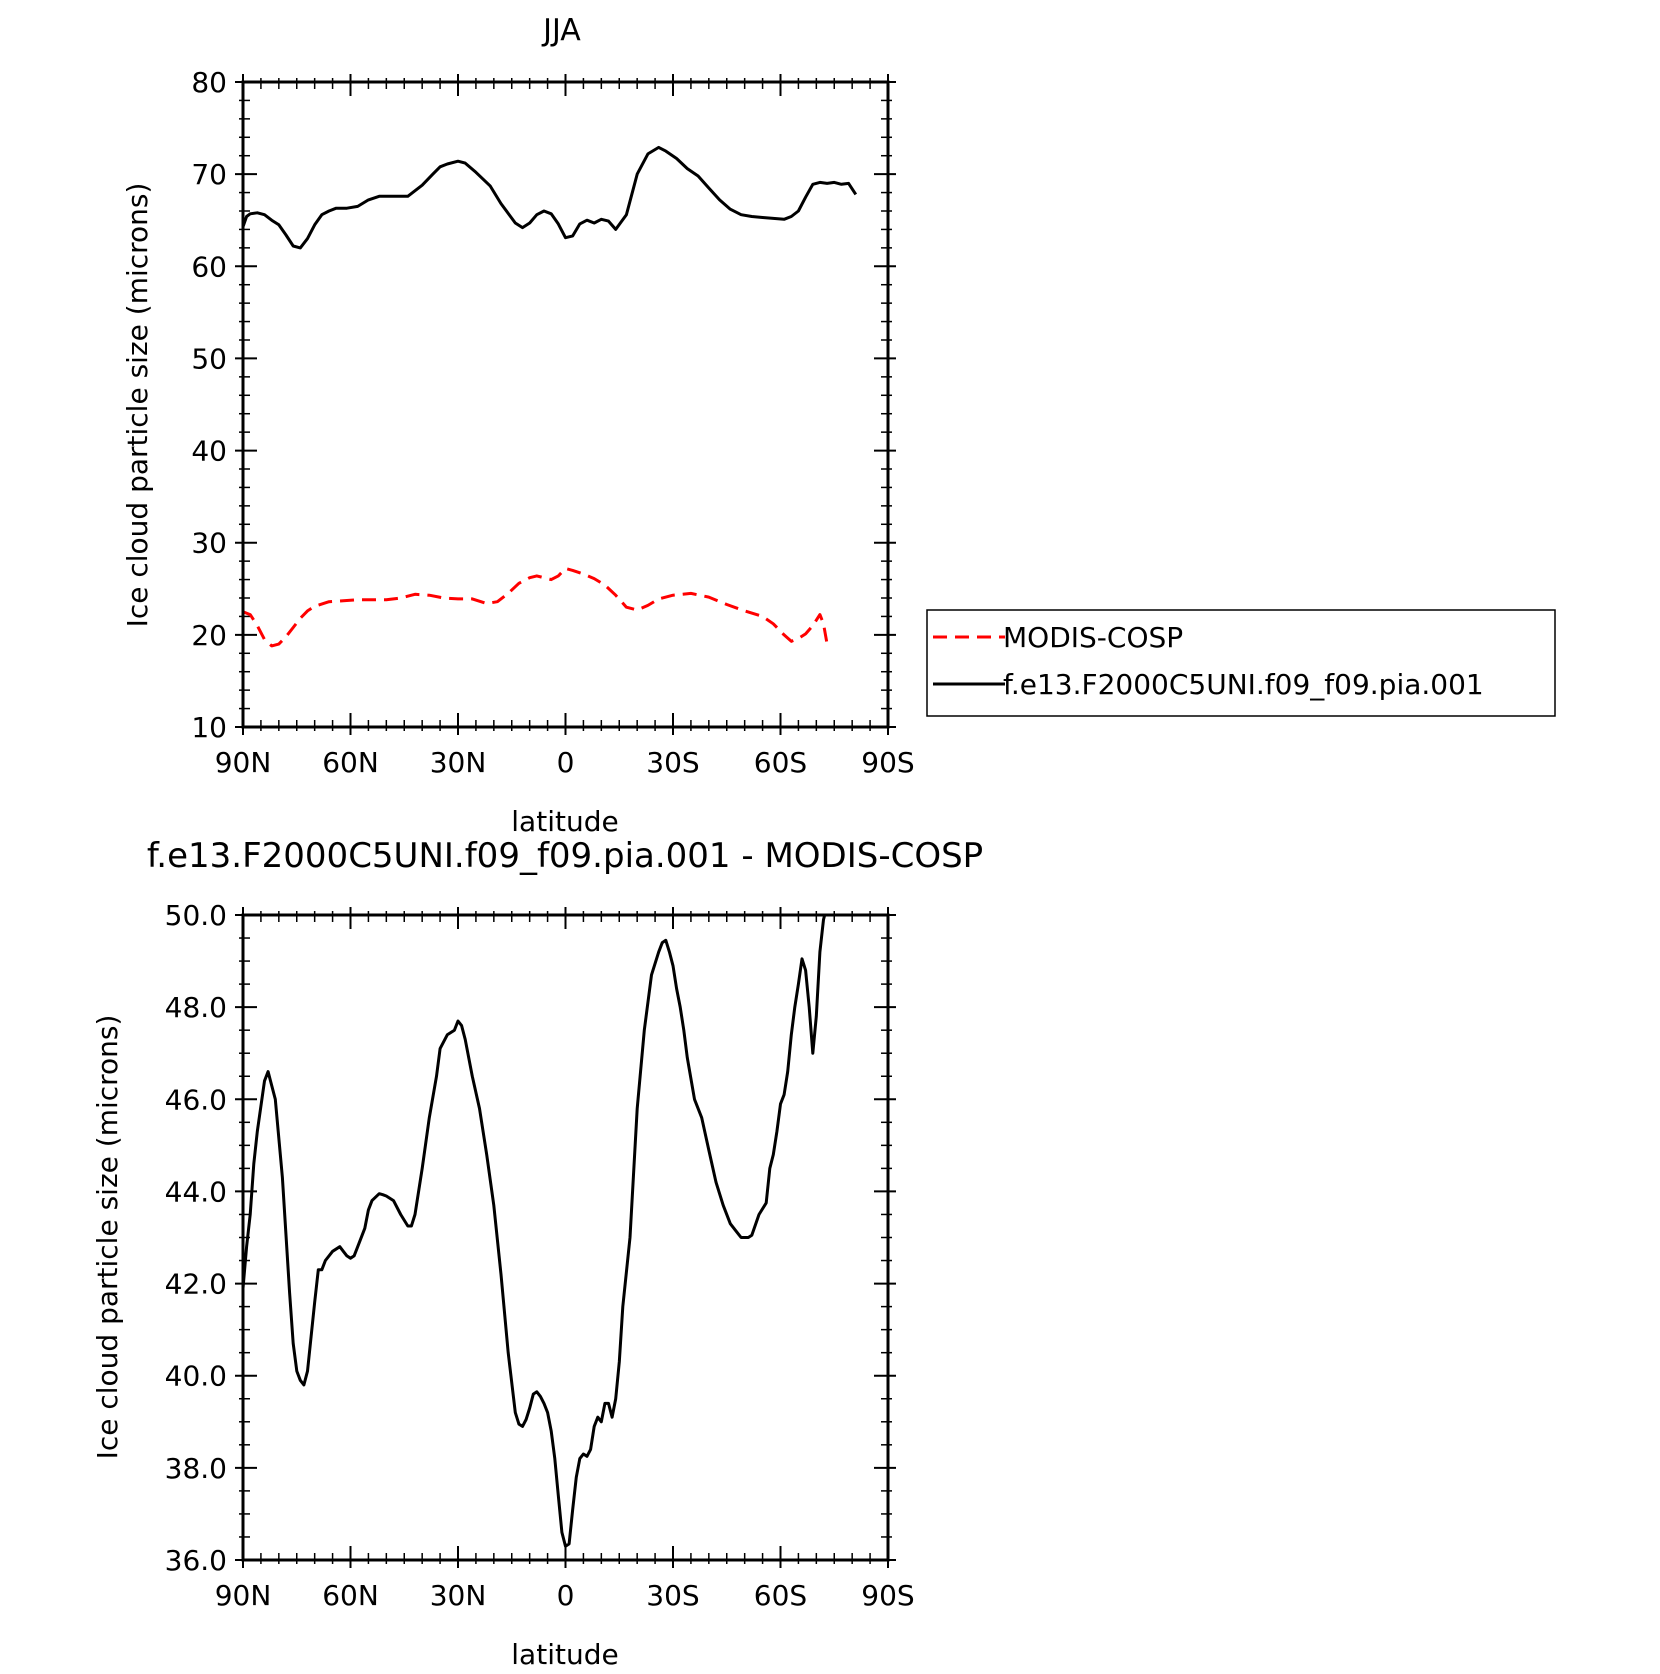 This screenshot has width=1660, height=1674. I want to click on legend-box, so click(1241, 663).